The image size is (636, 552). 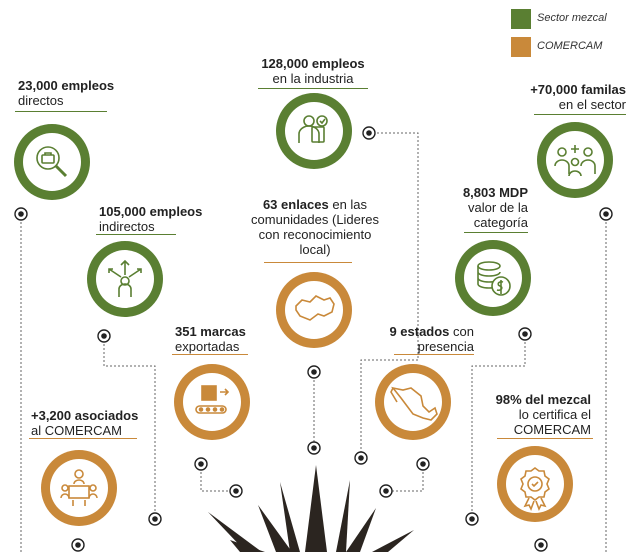 What do you see at coordinates (52, 162) in the screenshot?
I see `magnifier-briefcase-icon` at bounding box center [52, 162].